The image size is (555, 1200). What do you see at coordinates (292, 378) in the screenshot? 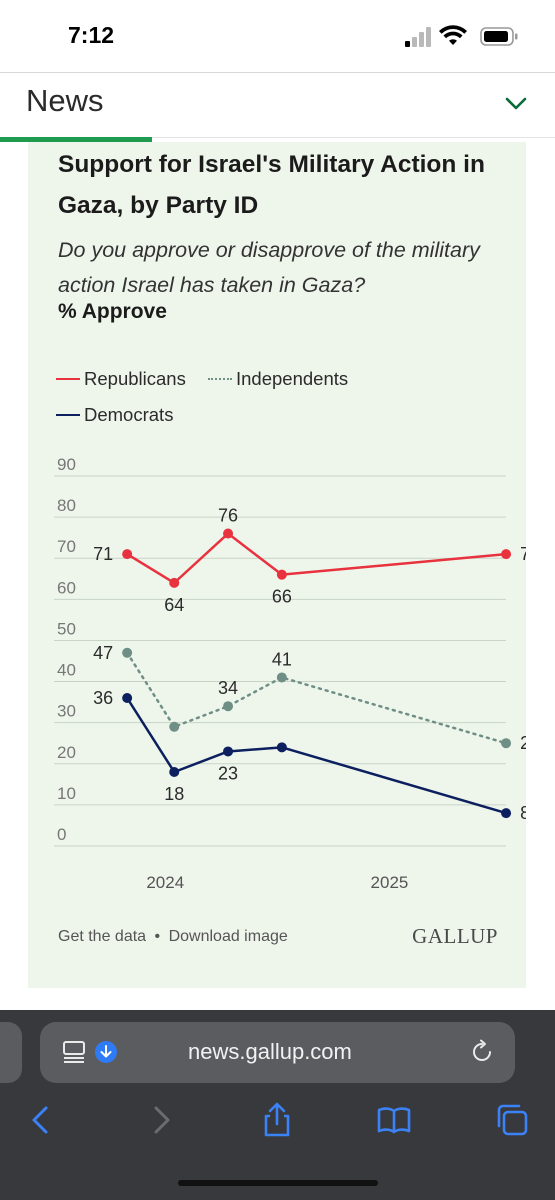
I see `legend-label: Independents` at bounding box center [292, 378].